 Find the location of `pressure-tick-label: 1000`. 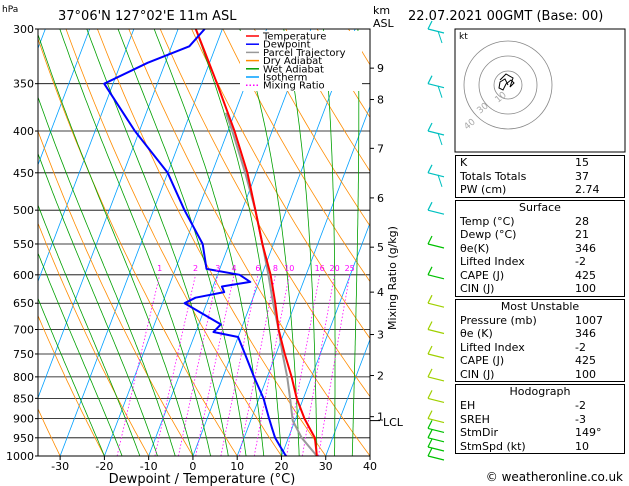

pressure-tick-label: 1000 is located at coordinates (20, 456).